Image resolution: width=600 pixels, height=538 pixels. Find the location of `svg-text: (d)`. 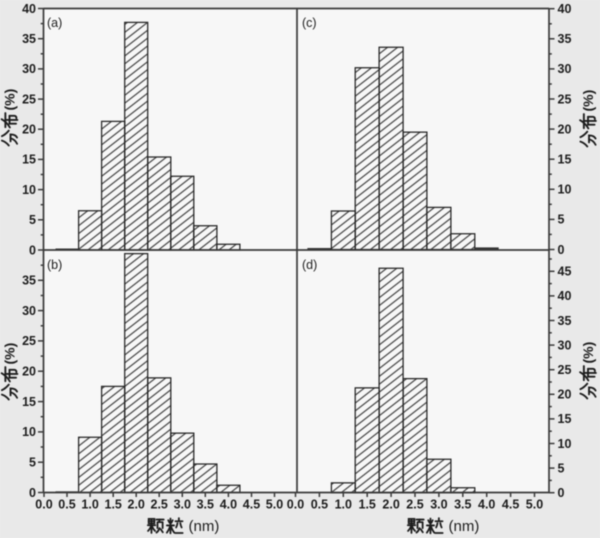

svg-text: (d) is located at coordinates (309, 265).